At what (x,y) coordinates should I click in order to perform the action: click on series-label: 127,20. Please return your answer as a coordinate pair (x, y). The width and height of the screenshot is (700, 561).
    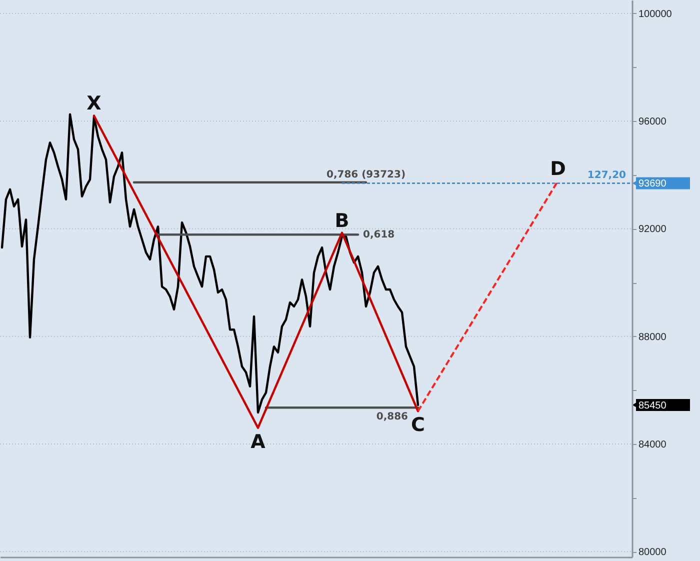
    Looking at the image, I should click on (606, 176).